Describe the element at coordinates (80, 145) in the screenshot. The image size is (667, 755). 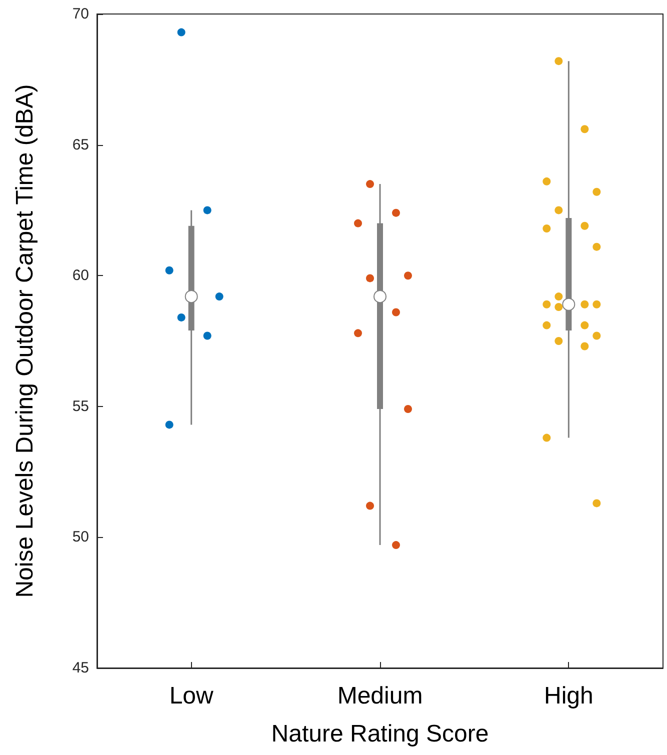
I see `y-tick-label: 65` at that location.